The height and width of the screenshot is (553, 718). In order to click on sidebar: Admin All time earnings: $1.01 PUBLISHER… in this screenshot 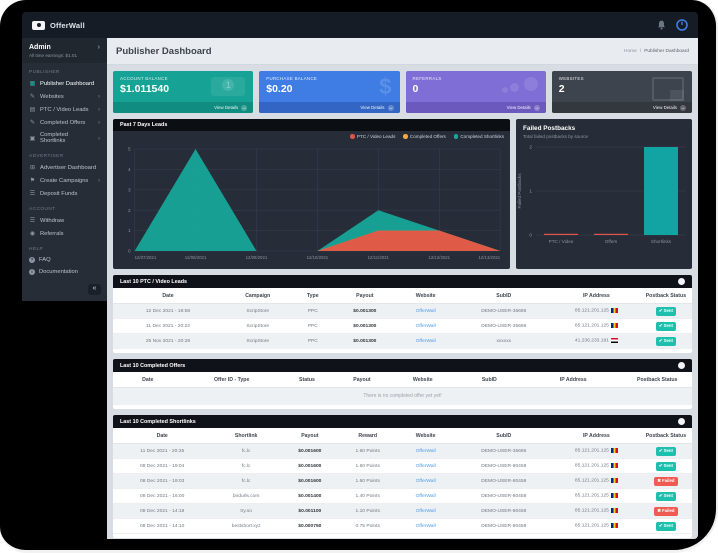, I will do `click(64, 288)`.